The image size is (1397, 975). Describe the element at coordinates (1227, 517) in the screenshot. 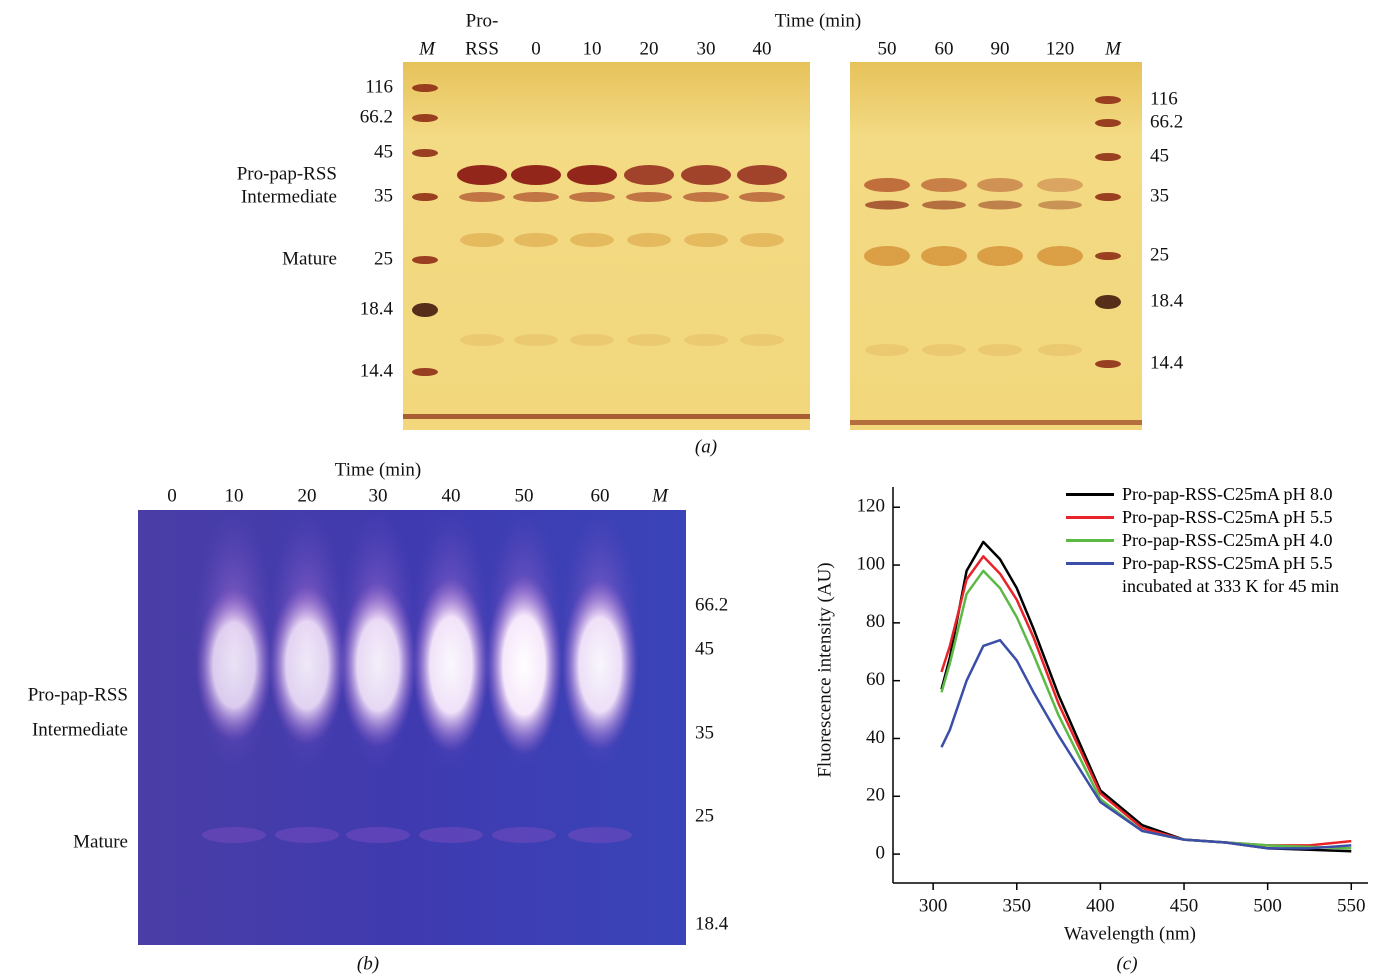

I see `legend-label: Pro-pap-RSS-C25mA pH 5.5` at that location.